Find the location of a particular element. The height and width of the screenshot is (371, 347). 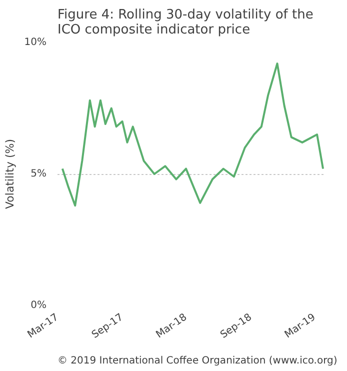

y-tick-label: 10% is located at coordinates (35, 42).